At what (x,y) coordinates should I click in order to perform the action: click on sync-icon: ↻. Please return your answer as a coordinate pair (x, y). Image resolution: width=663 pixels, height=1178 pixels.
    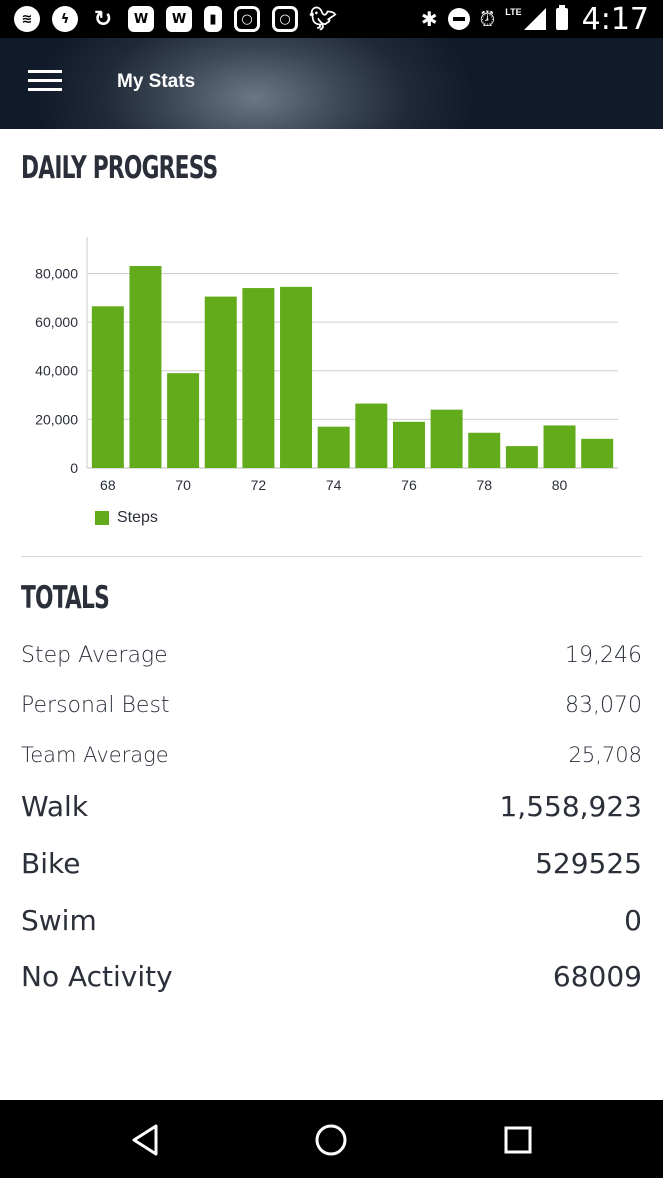
    Looking at the image, I should click on (103, 19).